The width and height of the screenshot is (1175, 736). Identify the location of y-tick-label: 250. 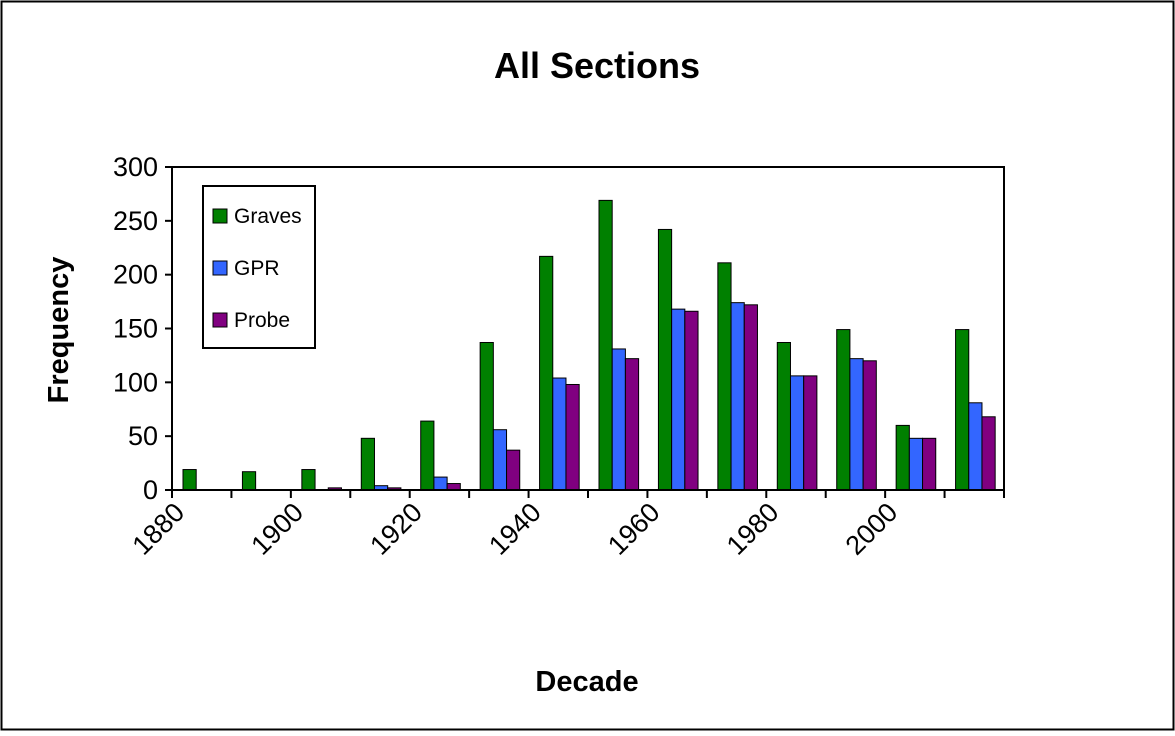
(135, 221).